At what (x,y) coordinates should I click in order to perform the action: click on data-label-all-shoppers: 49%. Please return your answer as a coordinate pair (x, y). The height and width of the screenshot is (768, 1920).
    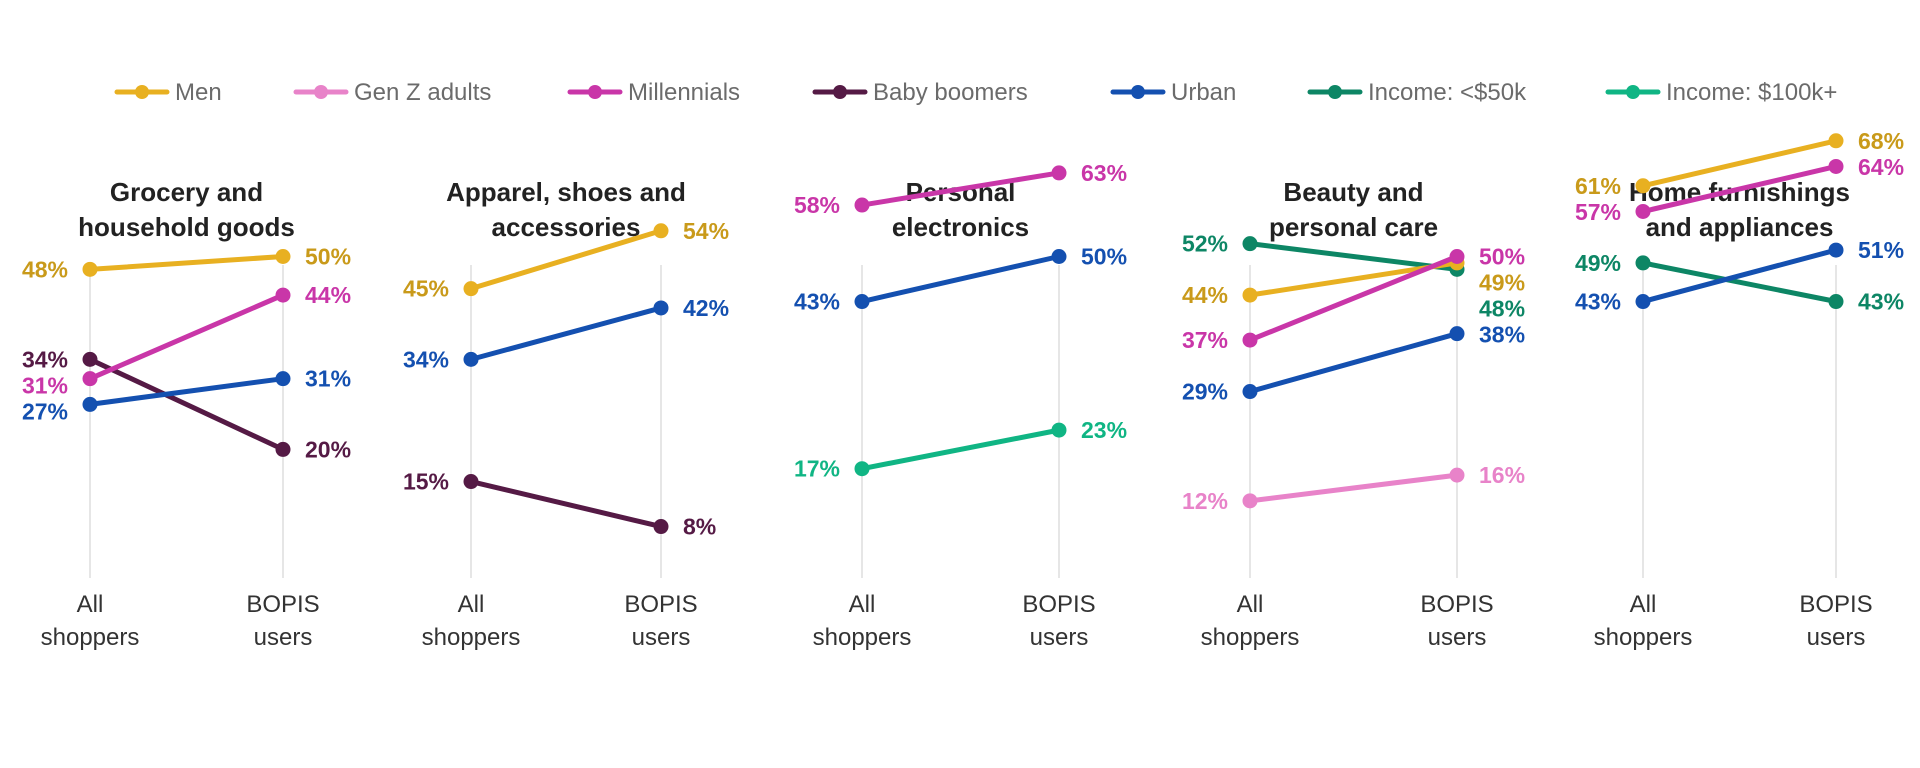
    Looking at the image, I should click on (1598, 263).